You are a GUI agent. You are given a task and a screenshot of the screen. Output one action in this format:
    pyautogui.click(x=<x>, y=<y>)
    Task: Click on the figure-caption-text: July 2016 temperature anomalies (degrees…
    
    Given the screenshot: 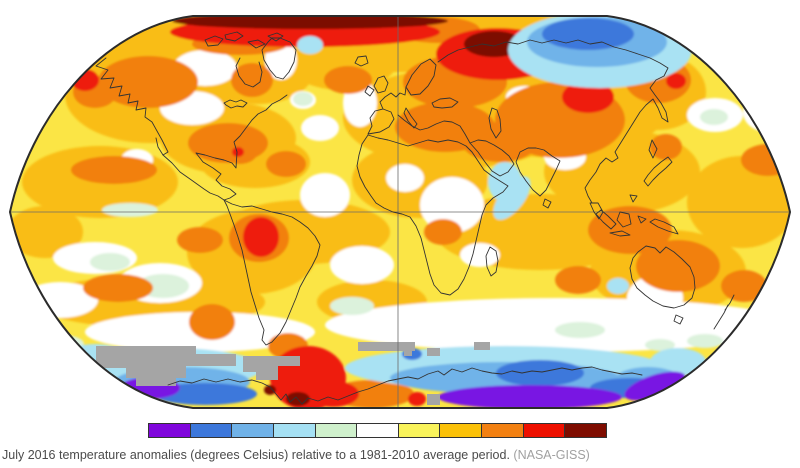 What is the action you would take?
    pyautogui.click(x=256, y=455)
    